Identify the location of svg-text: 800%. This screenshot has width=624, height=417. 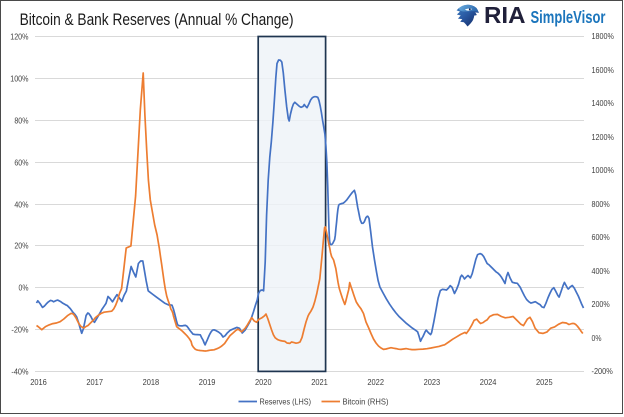
(601, 204).